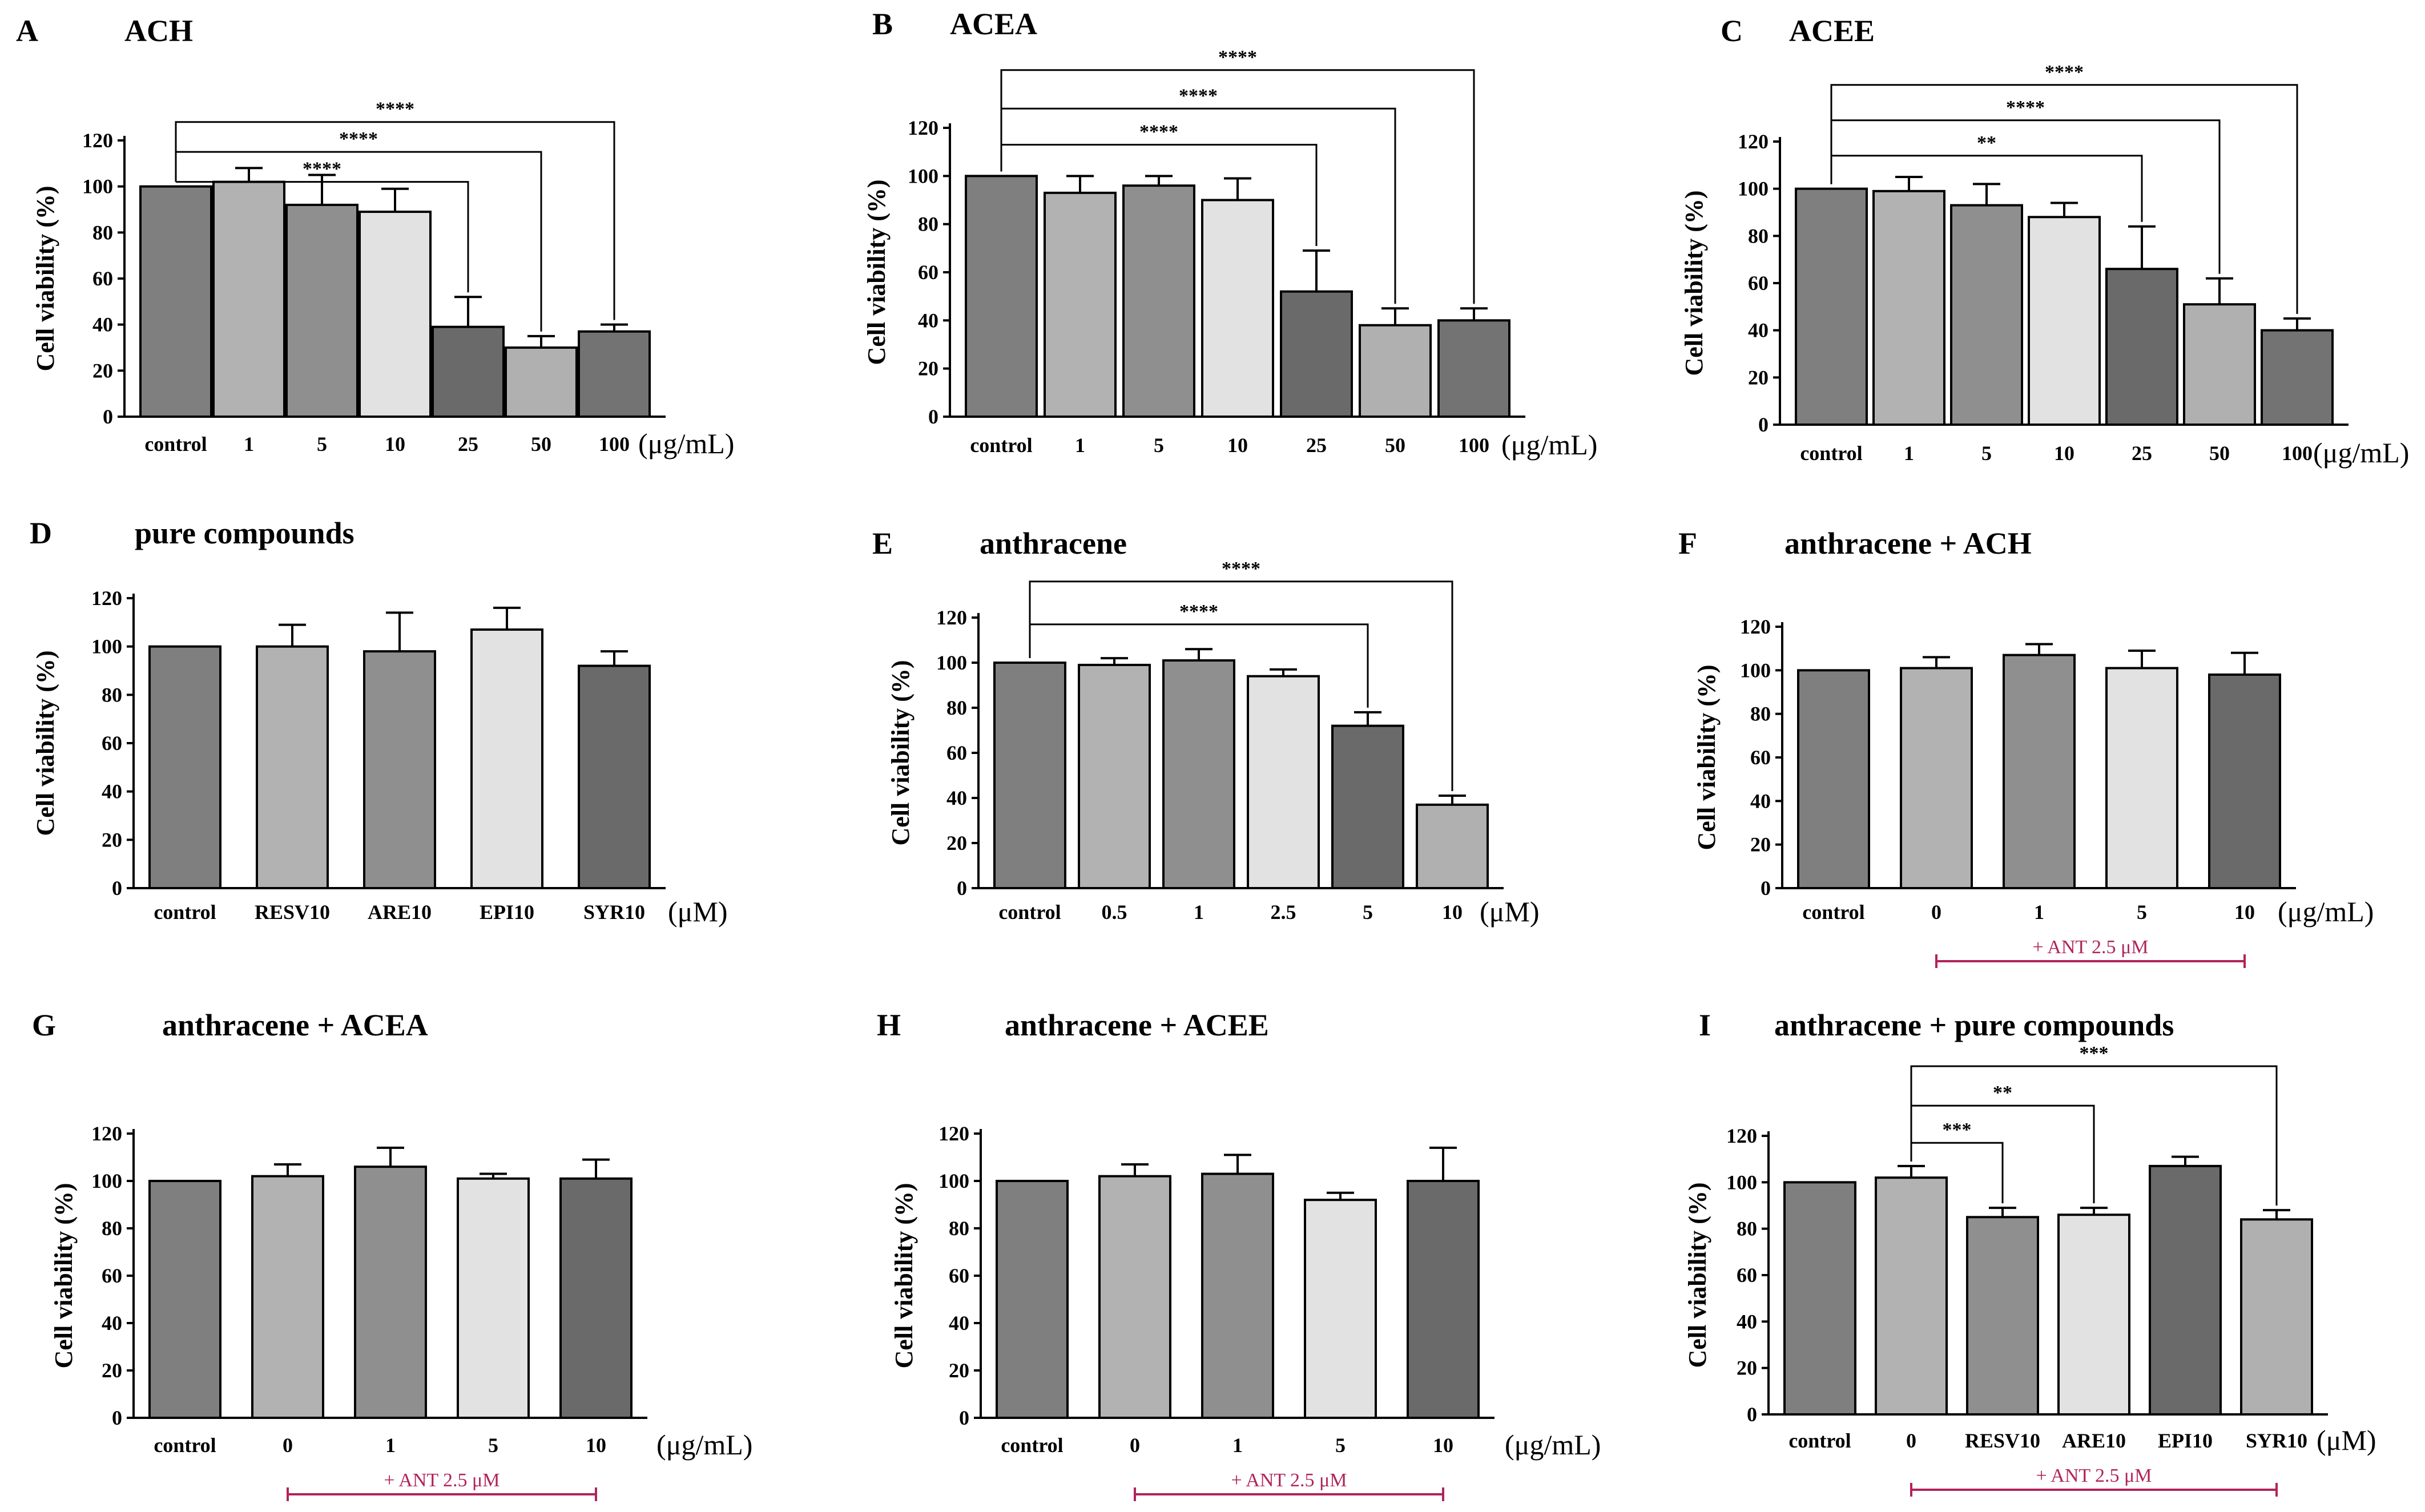 The height and width of the screenshot is (1512, 2425). I want to click on panel-letter: B, so click(883, 24).